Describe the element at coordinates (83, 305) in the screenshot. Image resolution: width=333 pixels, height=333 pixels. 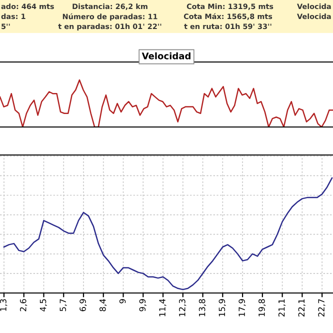
I see `x-tick-label: 6,9` at that location.